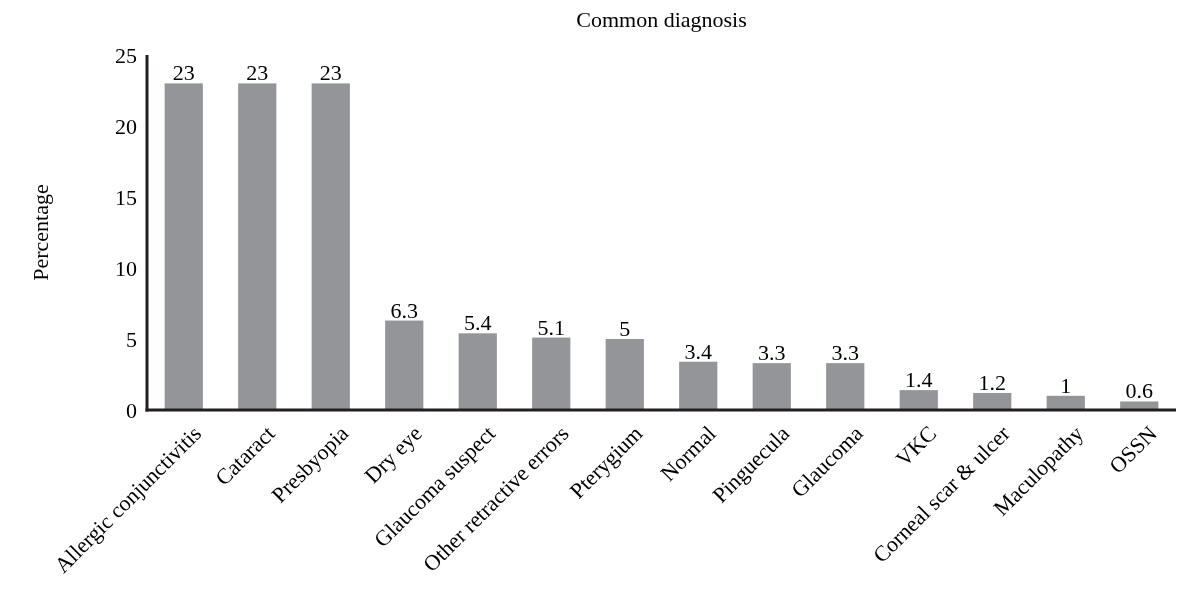  What do you see at coordinates (1139, 391) in the screenshot?
I see `data-label: 0.6` at bounding box center [1139, 391].